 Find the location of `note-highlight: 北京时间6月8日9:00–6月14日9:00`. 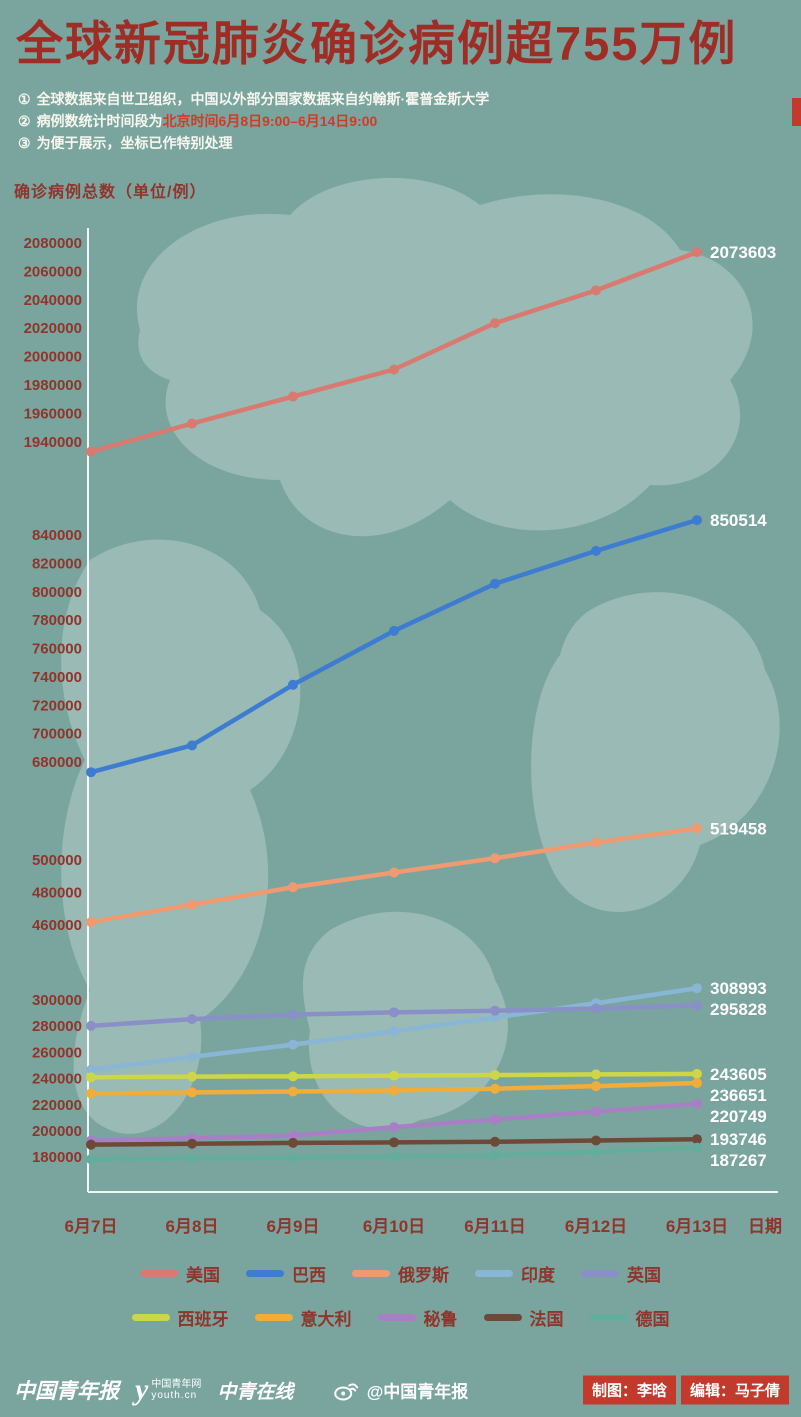

note-highlight: 北京时间6月8日9:00–6月14日9:00 is located at coordinates (270, 121).